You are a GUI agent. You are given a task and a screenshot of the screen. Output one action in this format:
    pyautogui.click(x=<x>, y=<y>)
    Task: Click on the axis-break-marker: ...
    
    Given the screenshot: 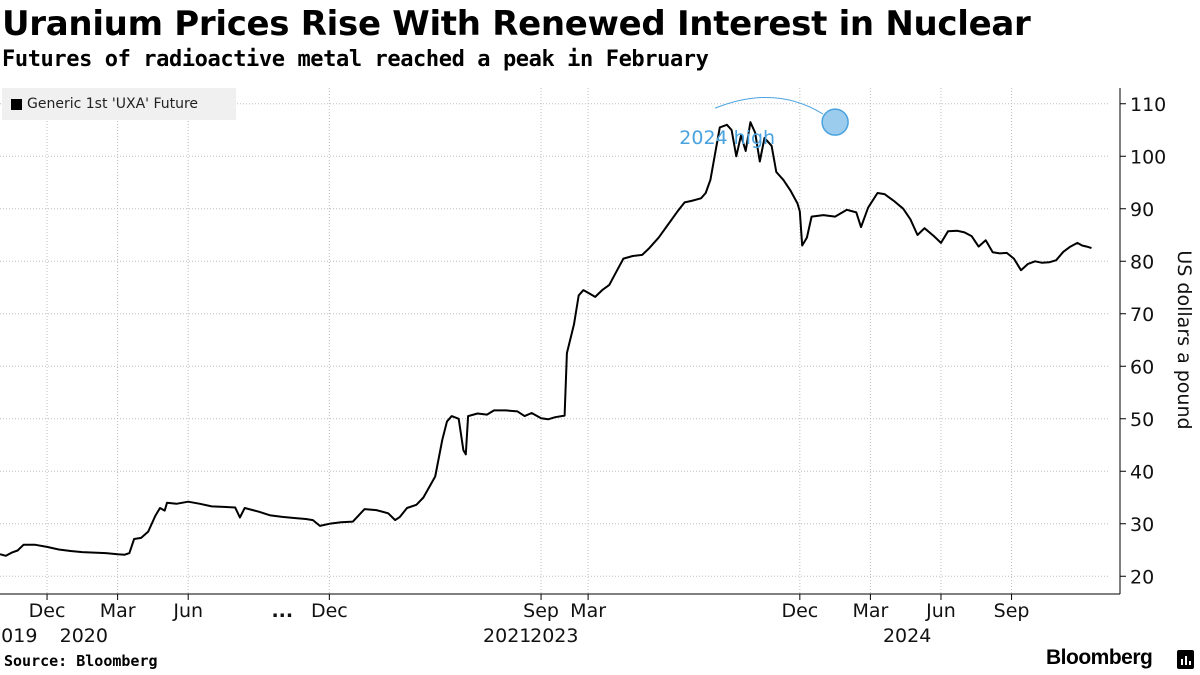 What is the action you would take?
    pyautogui.click(x=282, y=611)
    